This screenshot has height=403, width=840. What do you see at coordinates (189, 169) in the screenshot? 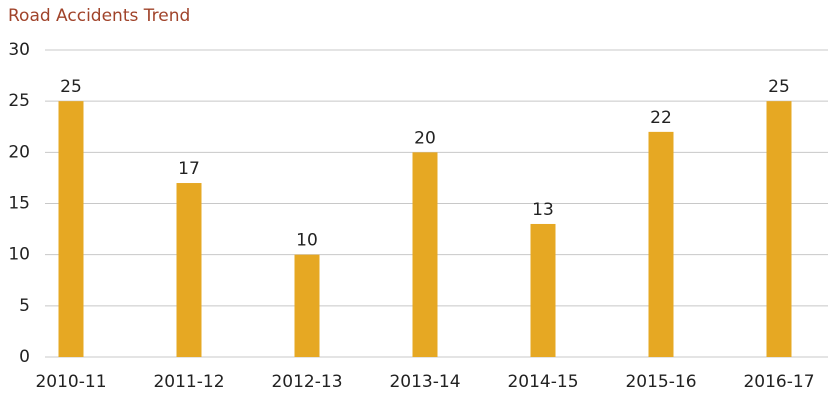
I see `value-label: 17` at bounding box center [189, 169].